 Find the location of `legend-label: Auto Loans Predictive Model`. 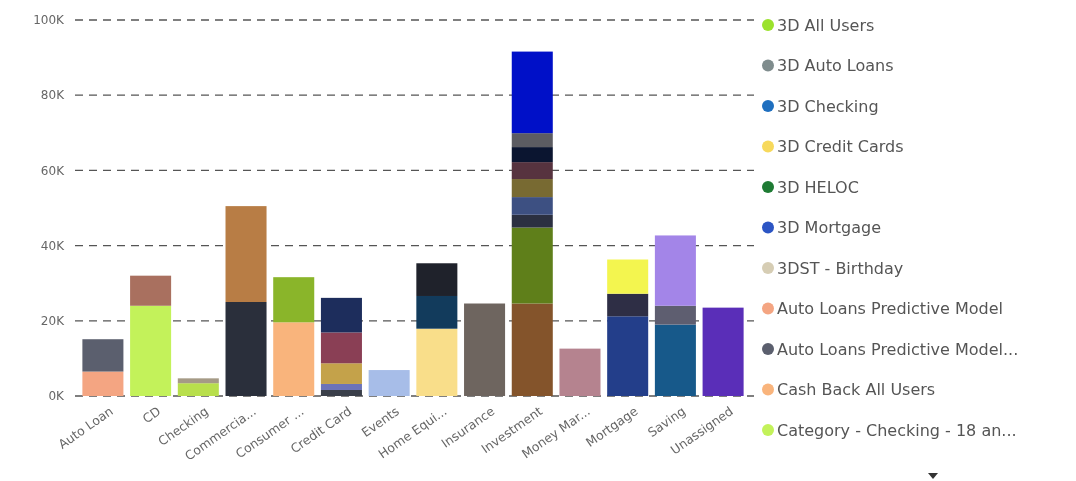

legend-label: Auto Loans Predictive Model is located at coordinates (890, 309).